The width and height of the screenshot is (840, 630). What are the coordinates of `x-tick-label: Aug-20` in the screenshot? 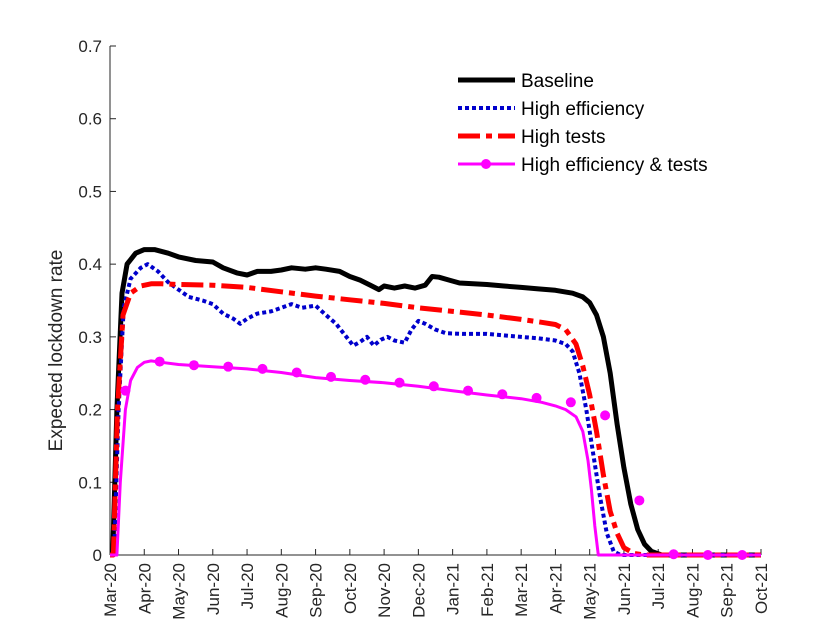 It's located at (281, 590).